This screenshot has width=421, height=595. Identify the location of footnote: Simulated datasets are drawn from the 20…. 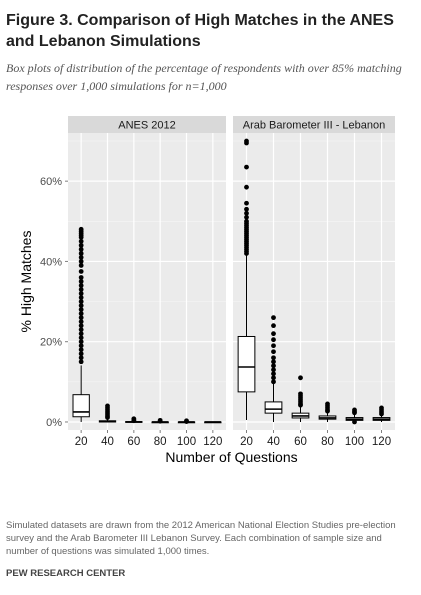
(201, 538).